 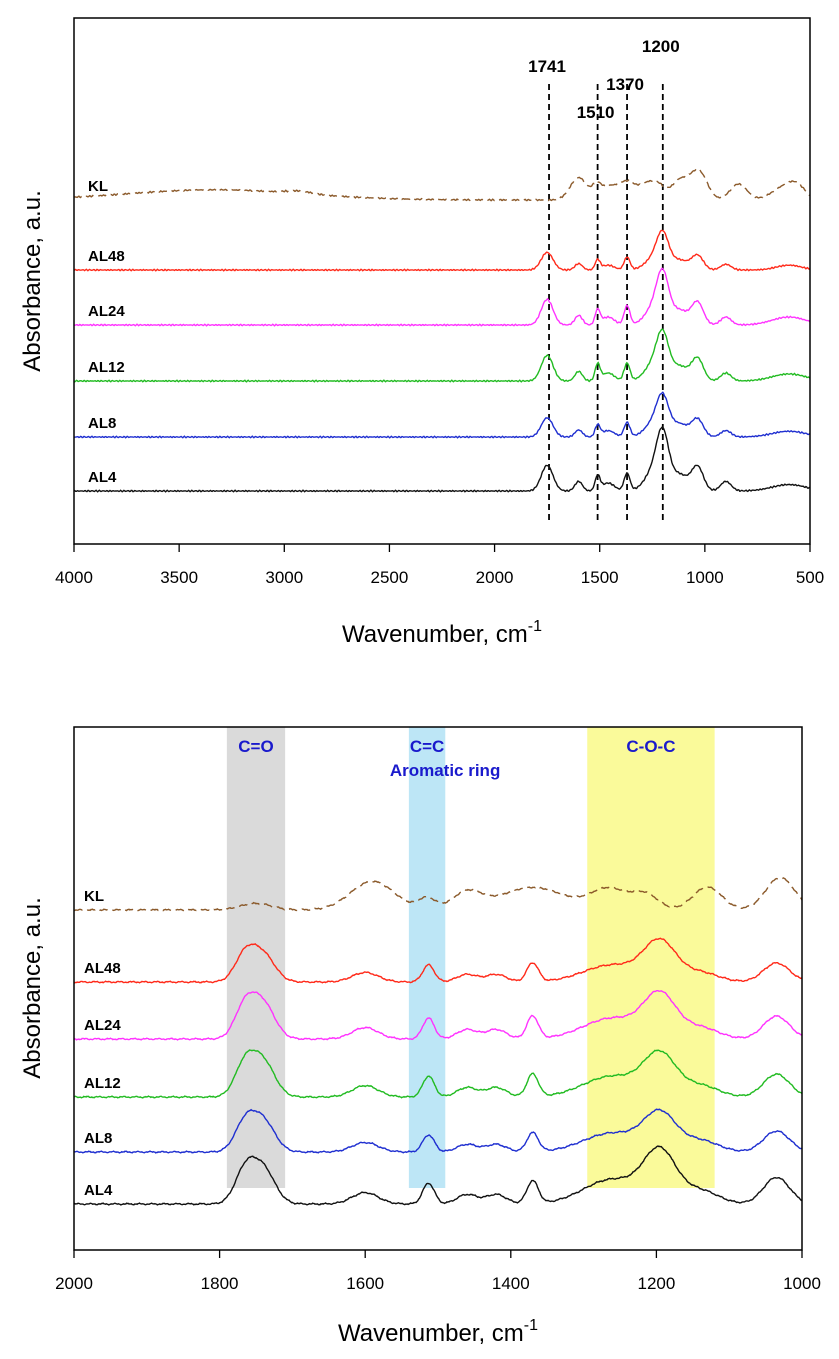 I want to click on band-label-0: C=O, so click(x=255, y=746).